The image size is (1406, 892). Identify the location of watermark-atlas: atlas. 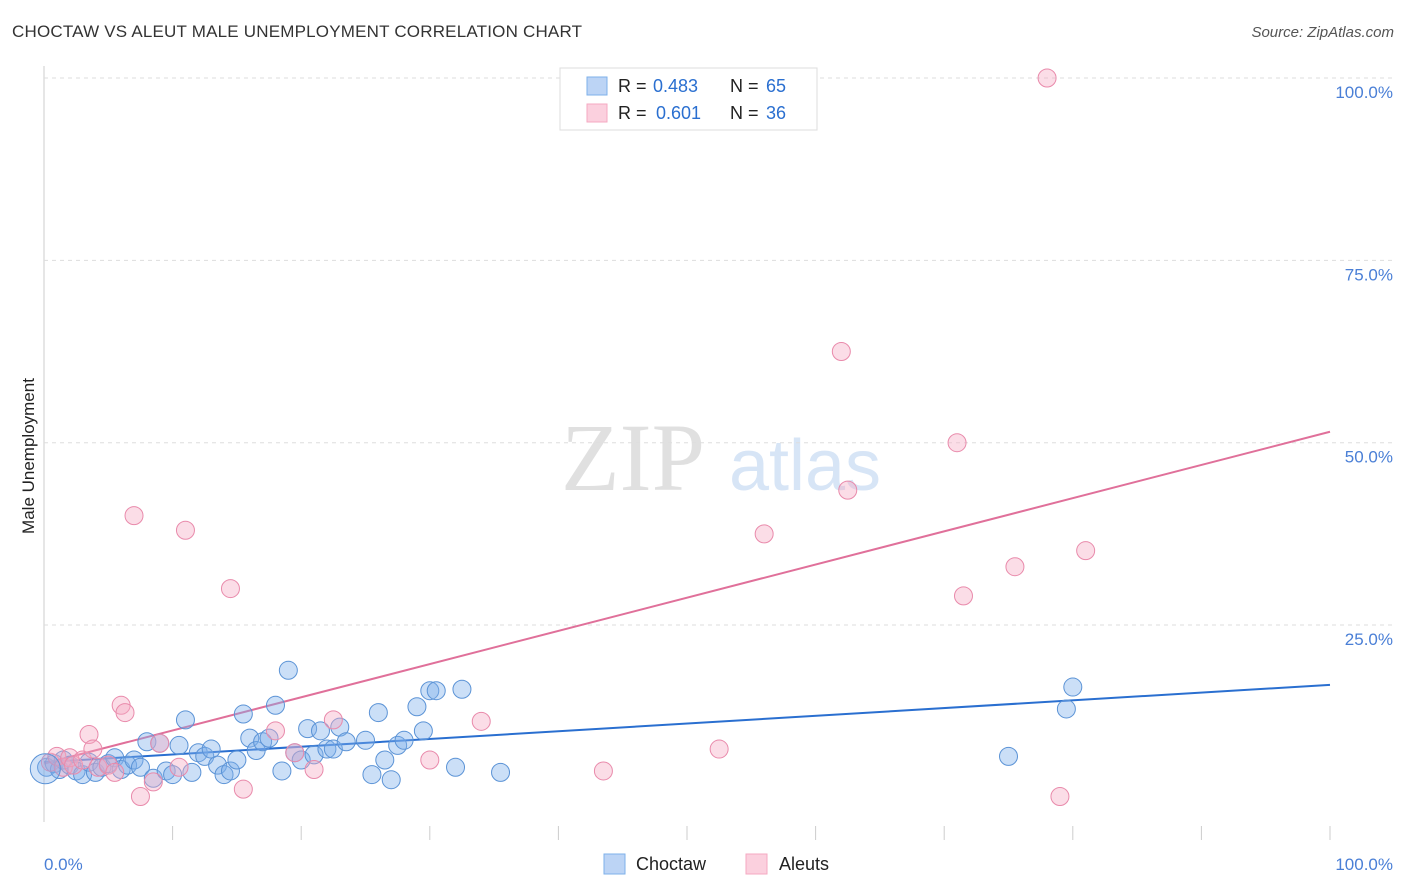
(805, 466).